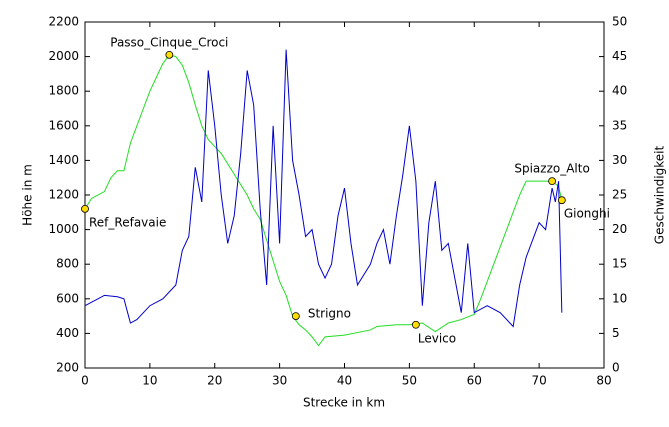  What do you see at coordinates (551, 169) in the screenshot?
I see `waypoint-label: Spiazzo_Alto` at bounding box center [551, 169].